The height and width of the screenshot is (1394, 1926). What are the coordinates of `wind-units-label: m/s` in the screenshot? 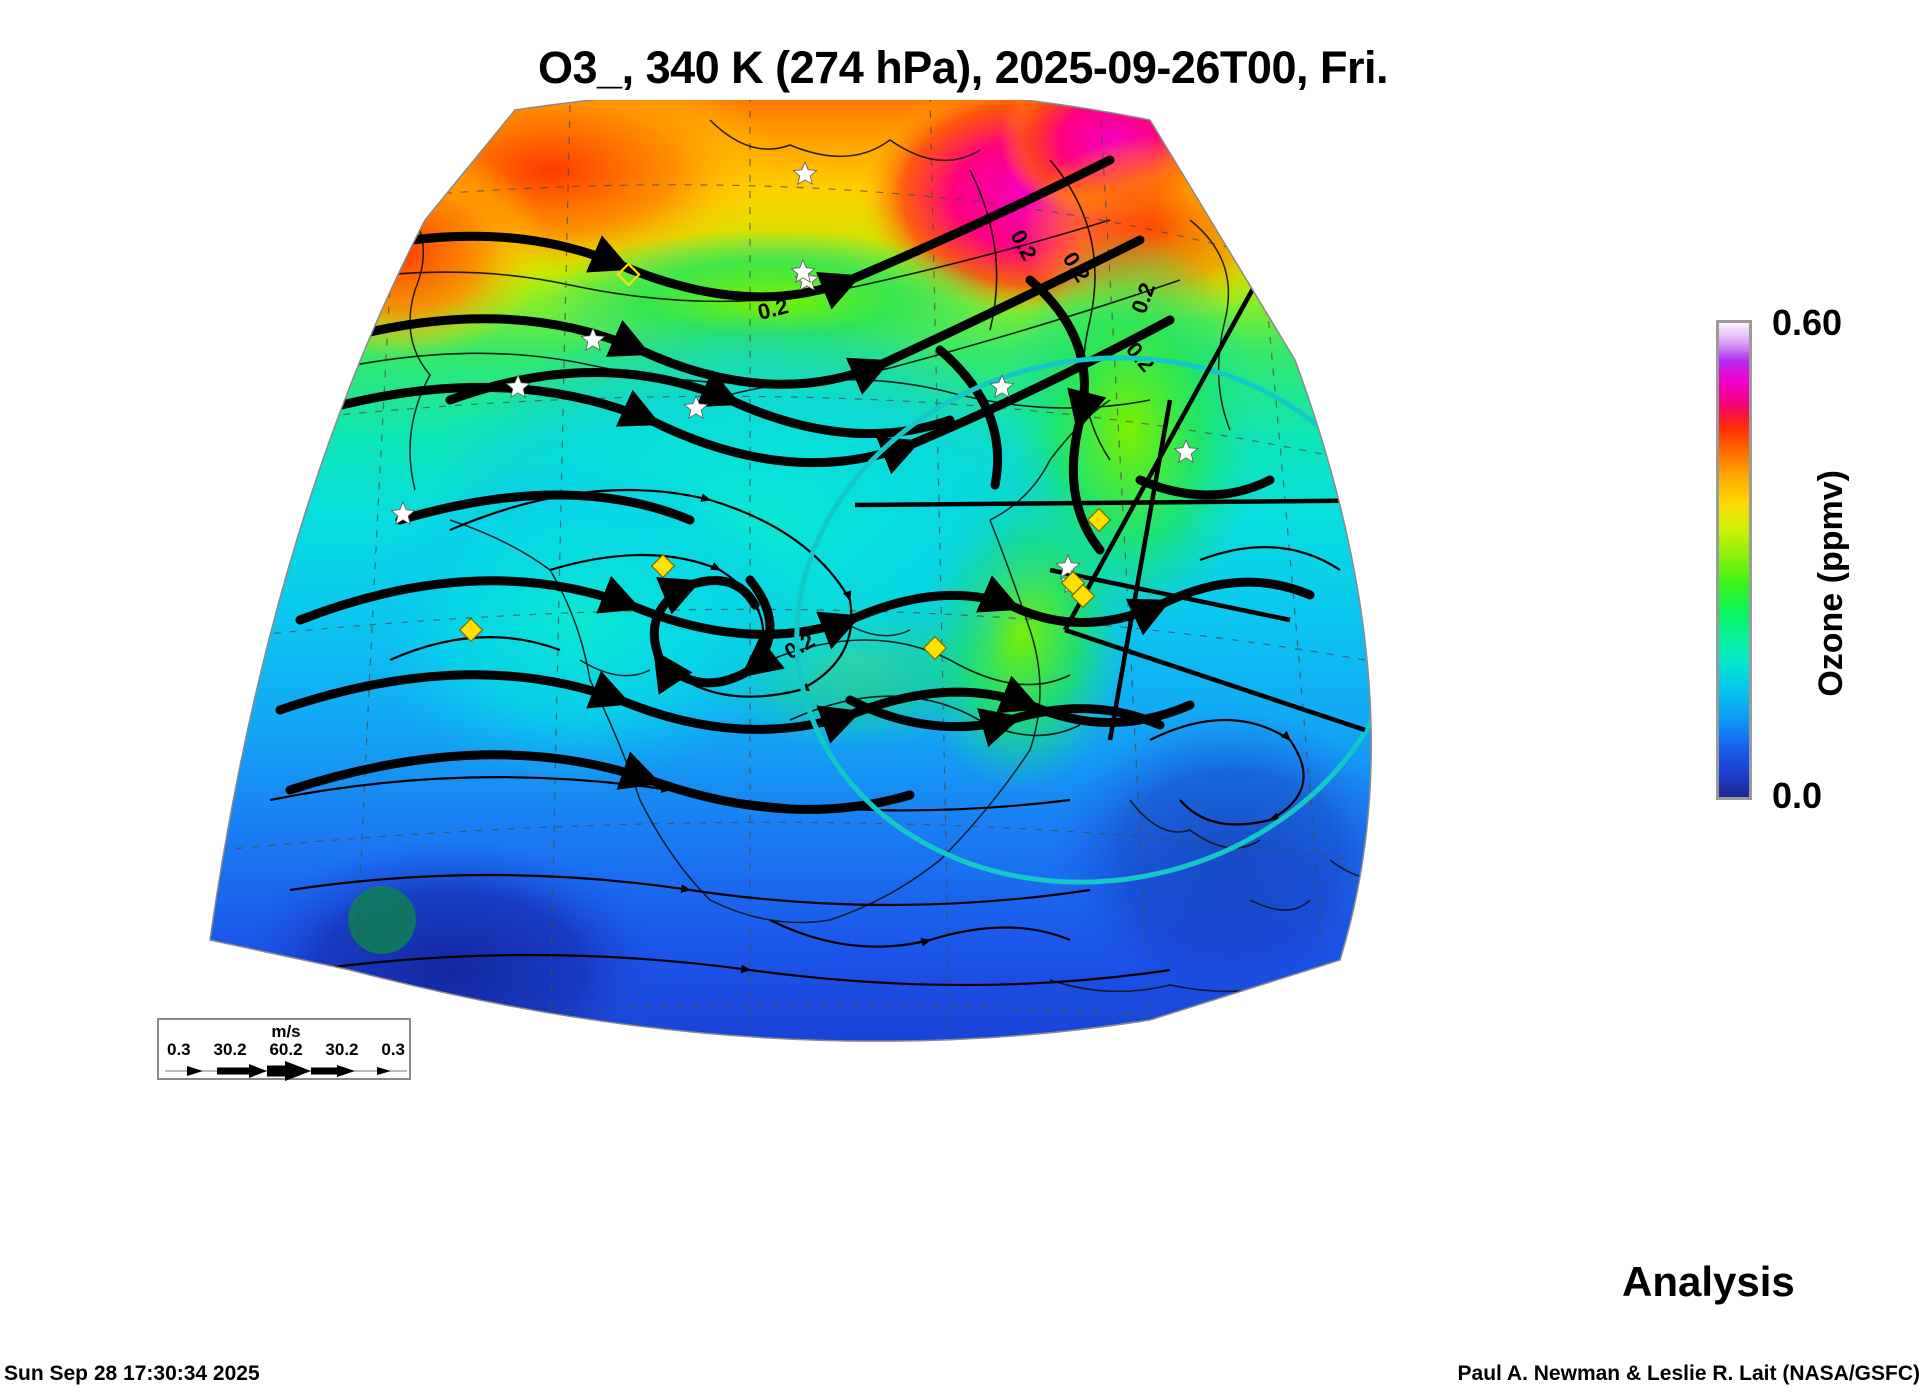 It's located at (286, 1031).